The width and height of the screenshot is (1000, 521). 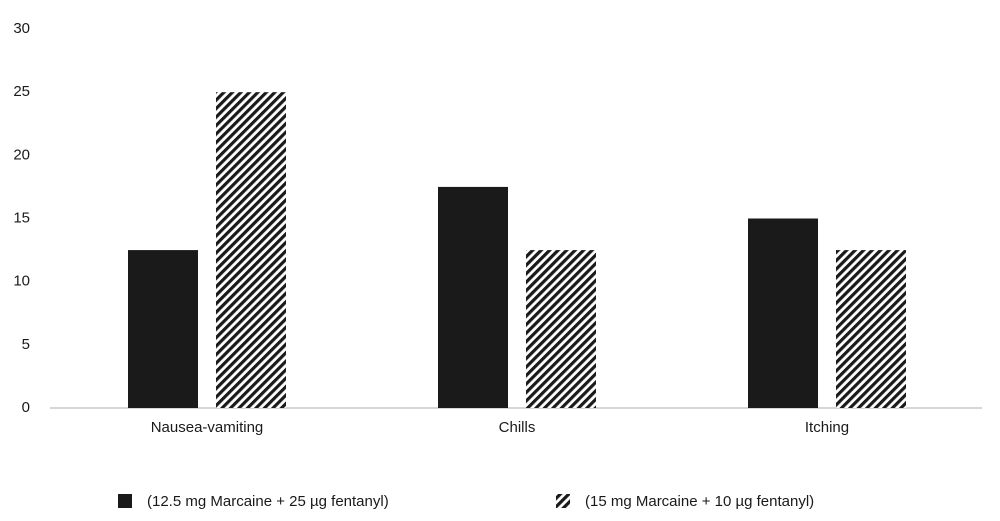 I want to click on legend-label: (12.5 mg Marcaine + 25 µg fentanyl), so click(x=268, y=501).